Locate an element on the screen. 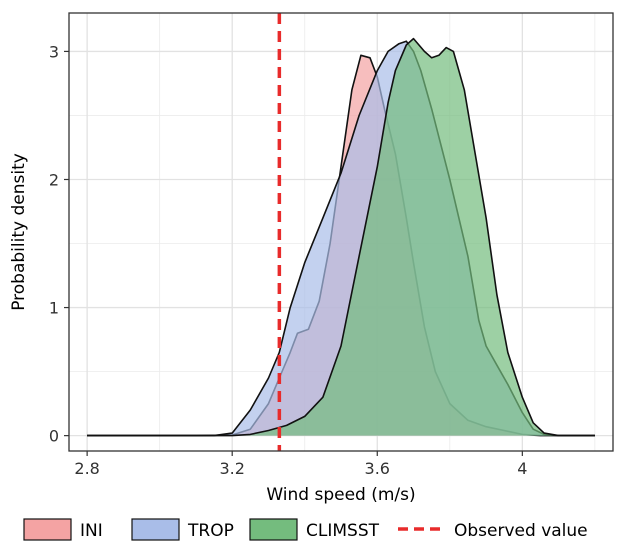 The width and height of the screenshot is (622, 552). legend-label-trop: TROP is located at coordinates (210, 531).